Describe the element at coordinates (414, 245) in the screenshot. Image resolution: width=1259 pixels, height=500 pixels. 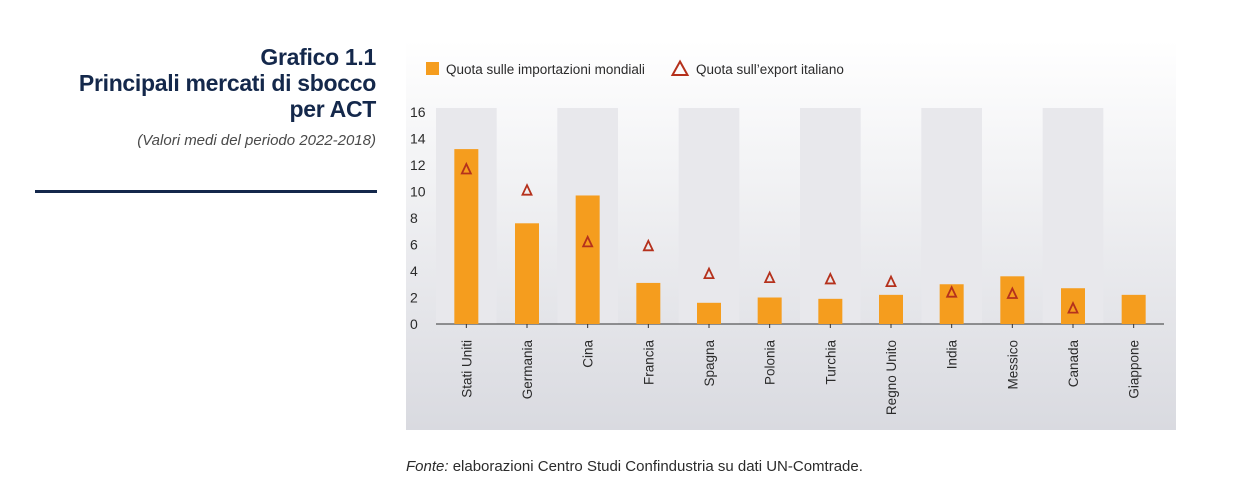
I see `y-tick-label: 6` at that location.